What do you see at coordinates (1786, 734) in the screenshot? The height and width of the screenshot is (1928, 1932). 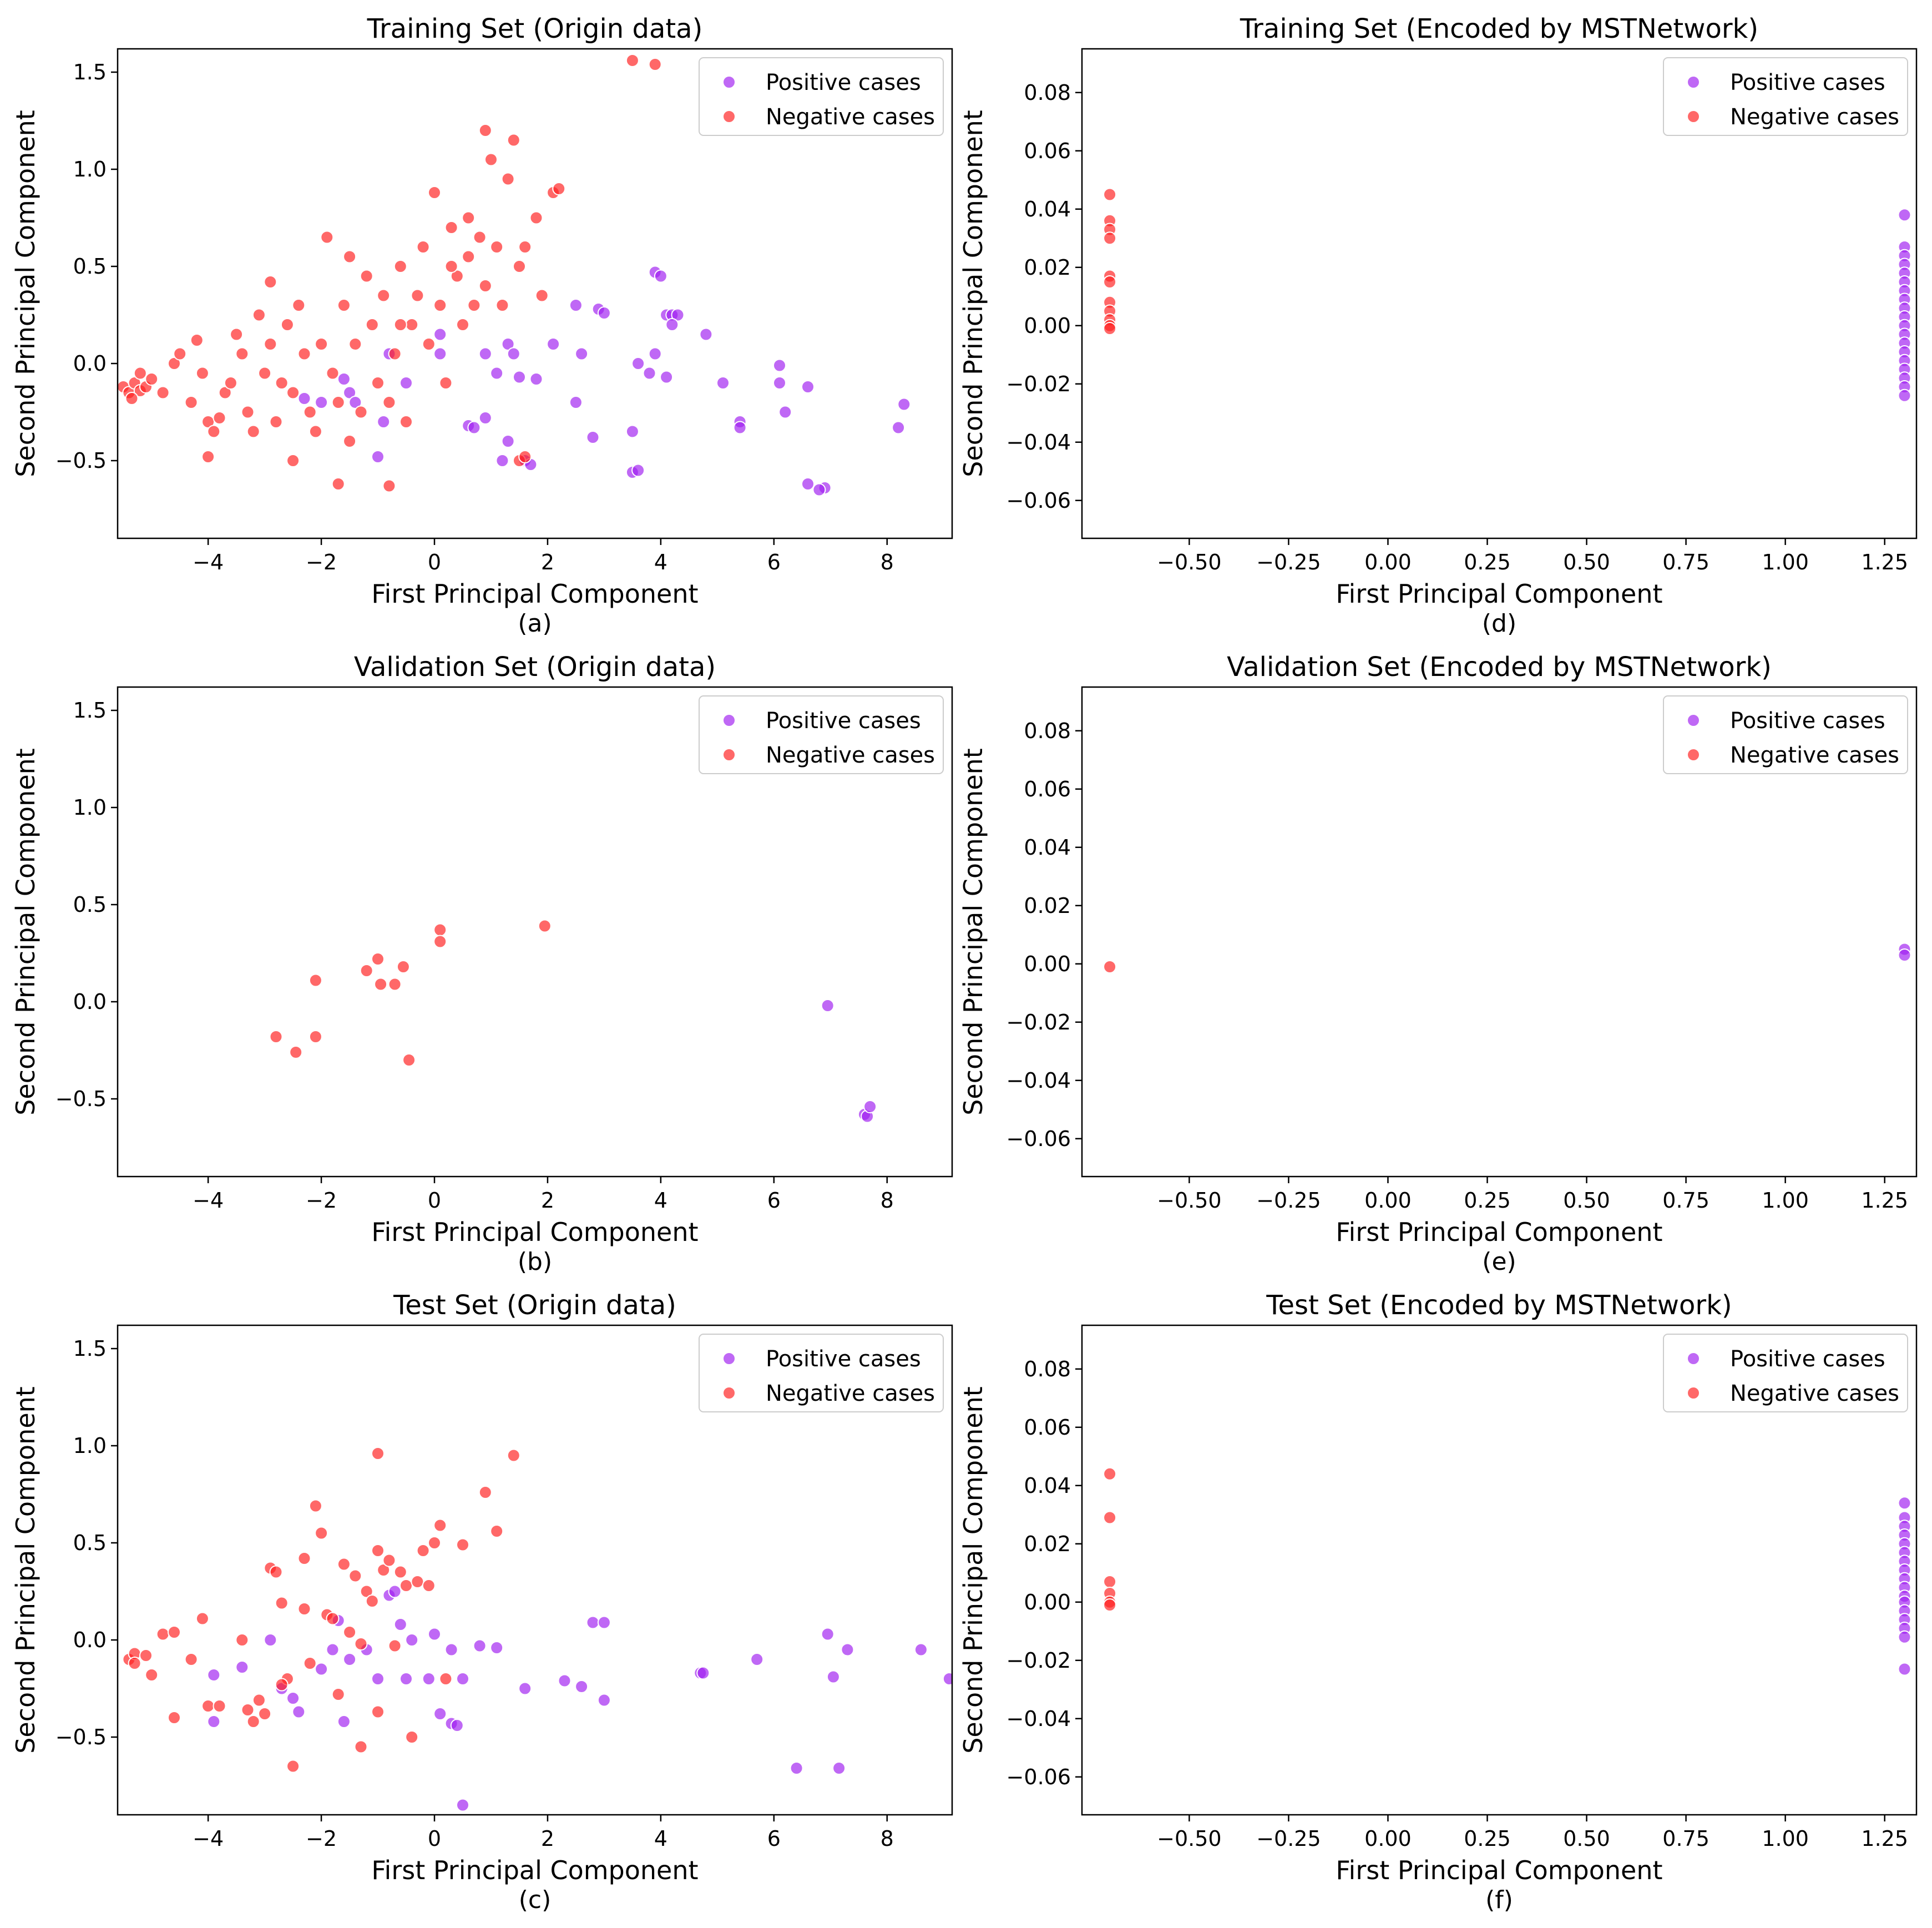 I see `legend-box` at bounding box center [1786, 734].